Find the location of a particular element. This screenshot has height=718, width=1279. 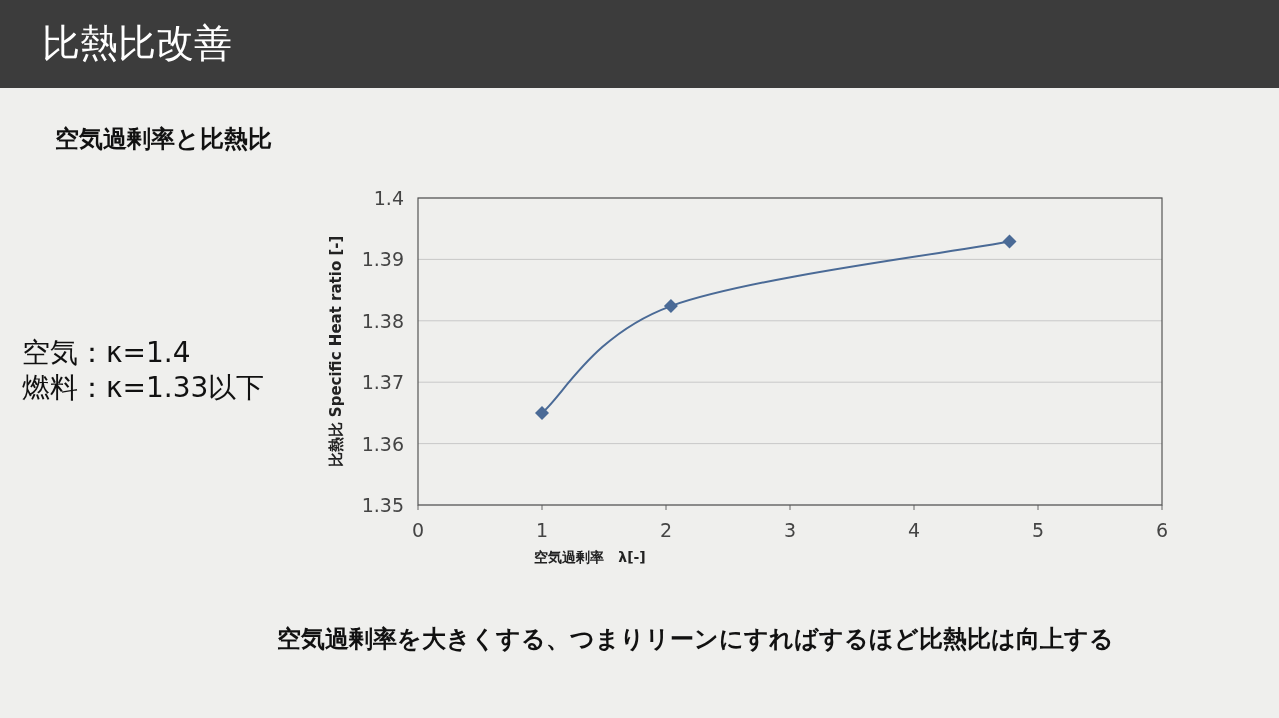

y-tick-label: 1.4 is located at coordinates (388, 198).